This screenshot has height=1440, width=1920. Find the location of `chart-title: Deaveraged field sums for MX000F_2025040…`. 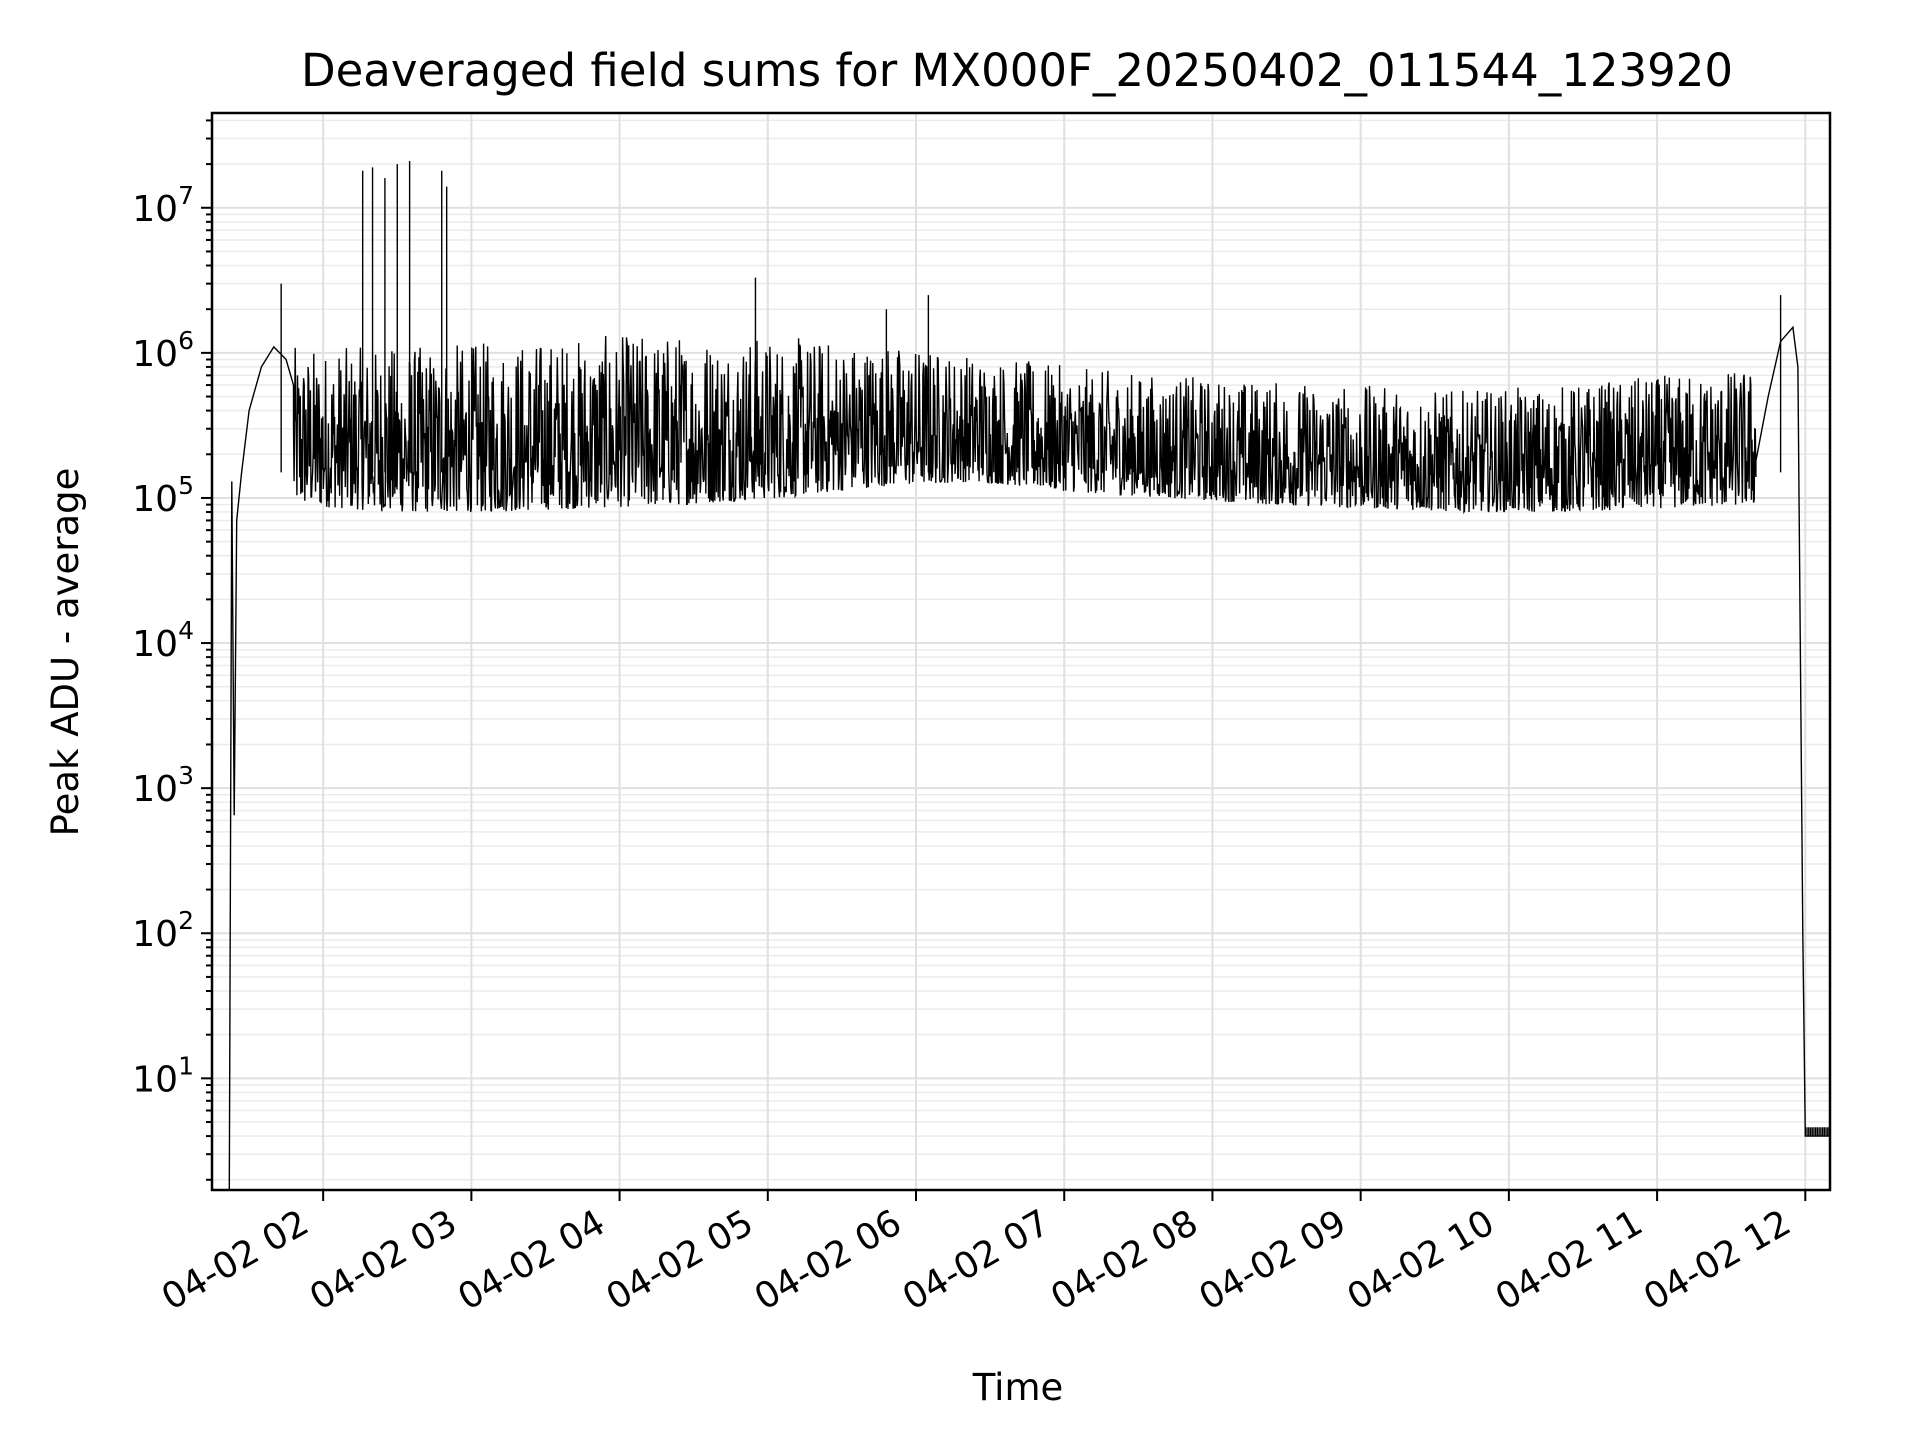

chart-title: Deaveraged field sums for MX000F_2025040… is located at coordinates (1017, 70).